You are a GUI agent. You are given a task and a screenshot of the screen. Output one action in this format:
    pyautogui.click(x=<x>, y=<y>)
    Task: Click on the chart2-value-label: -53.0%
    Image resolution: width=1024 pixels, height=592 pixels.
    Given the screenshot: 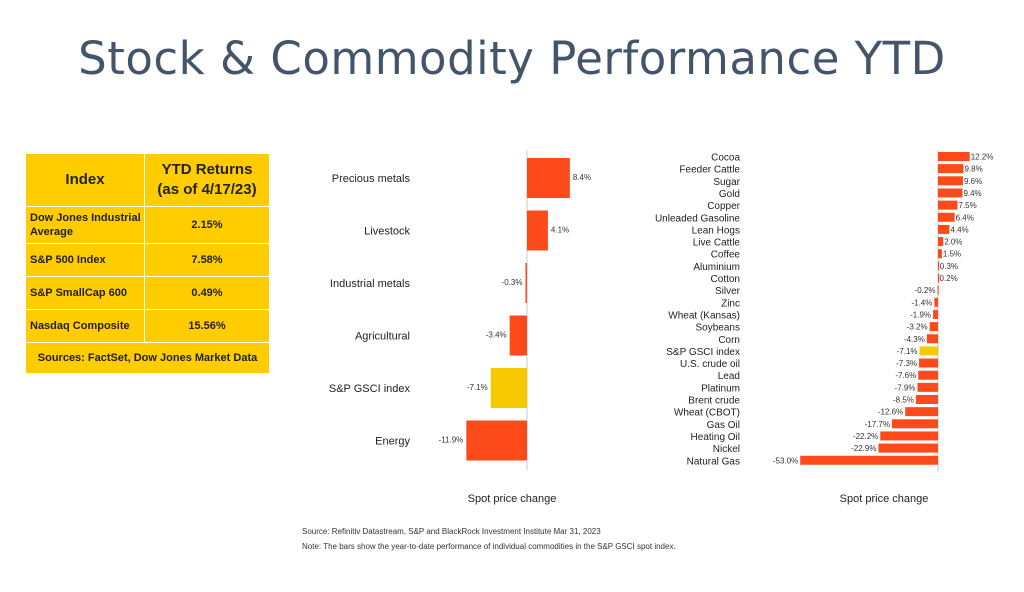 What is the action you would take?
    pyautogui.click(x=785, y=460)
    